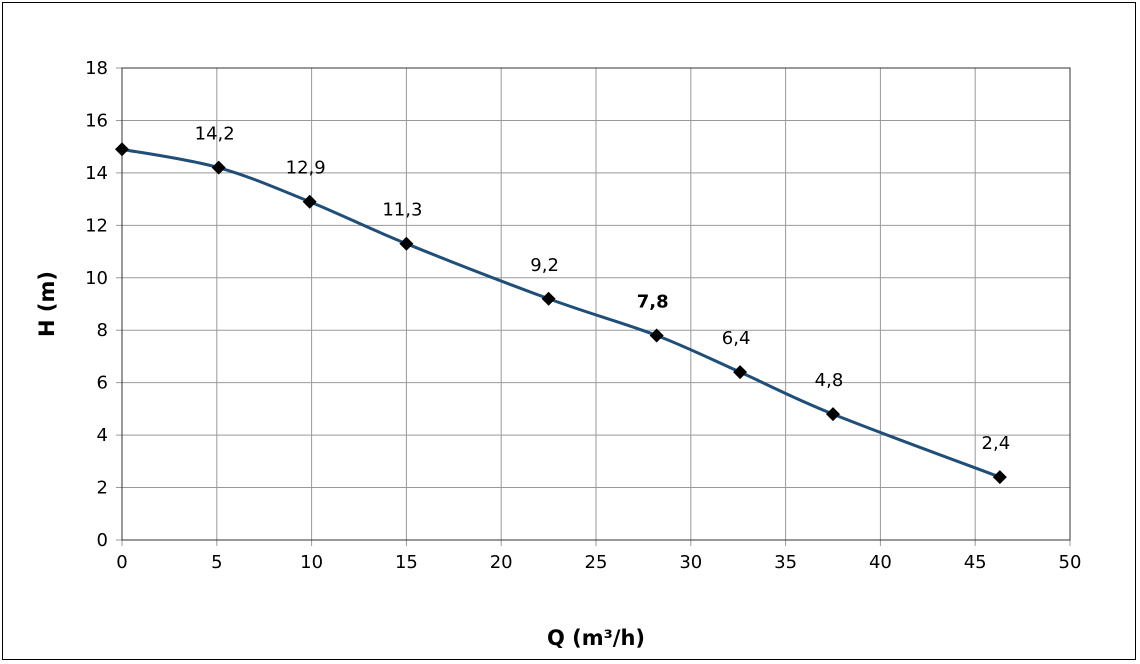 This screenshot has width=1140, height=664. I want to click on y-tick-label: 2, so click(102, 488).